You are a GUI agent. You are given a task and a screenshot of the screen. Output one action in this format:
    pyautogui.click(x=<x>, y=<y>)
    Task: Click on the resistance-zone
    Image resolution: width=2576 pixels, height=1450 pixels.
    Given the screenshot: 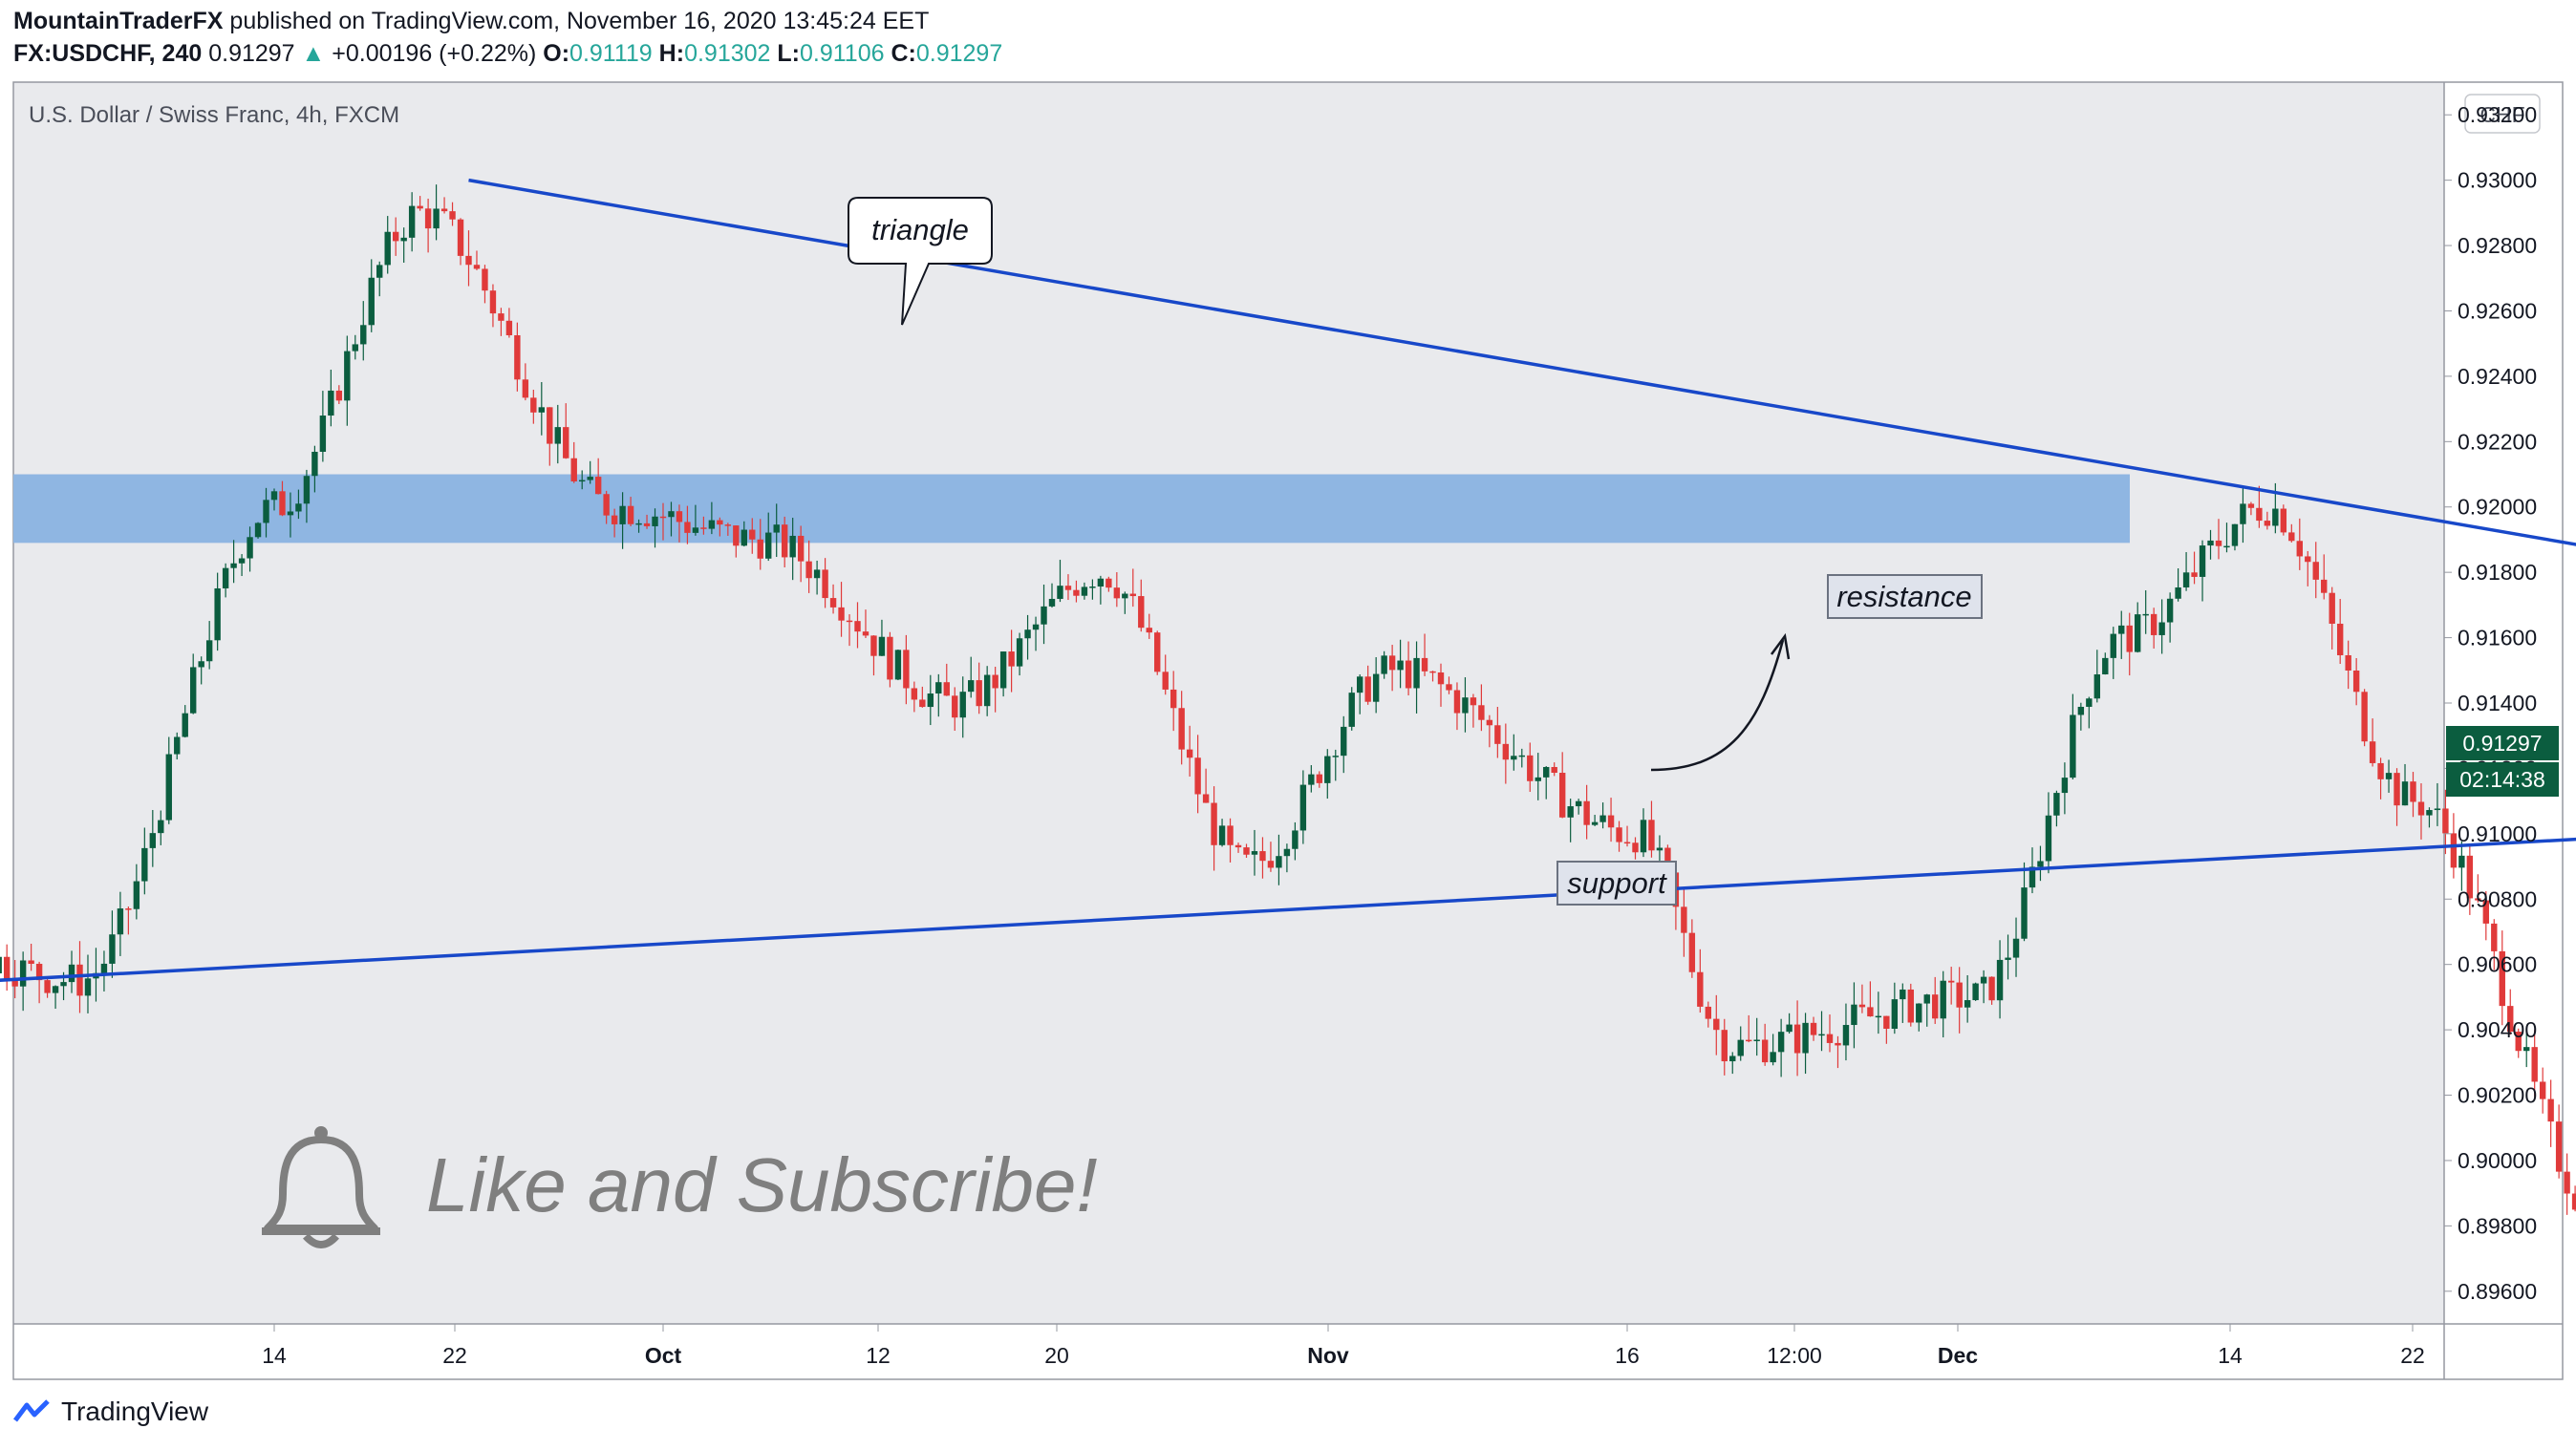 What is the action you would take?
    pyautogui.click(x=1071, y=509)
    